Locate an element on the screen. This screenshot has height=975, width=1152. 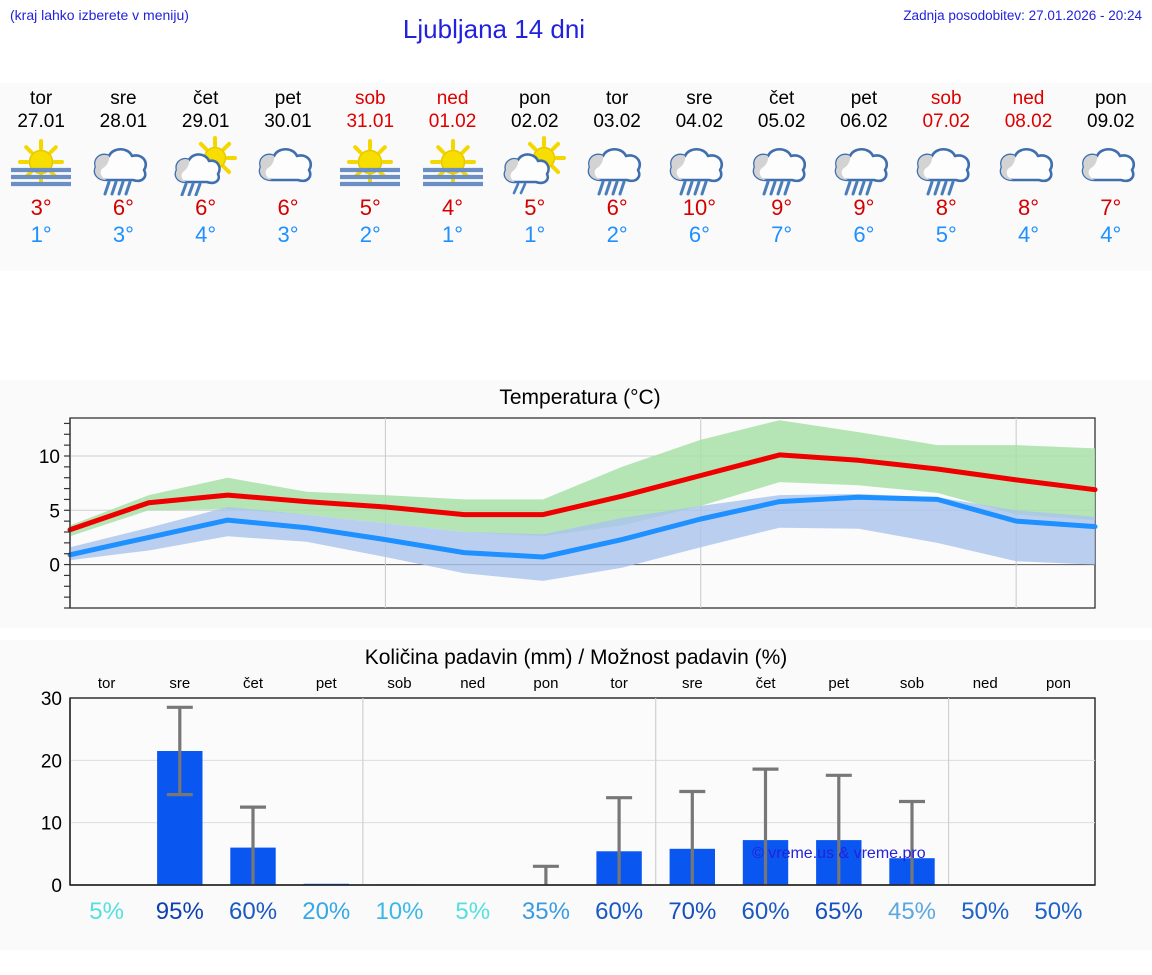
day-of-week-label: sob is located at coordinates (946, 98).